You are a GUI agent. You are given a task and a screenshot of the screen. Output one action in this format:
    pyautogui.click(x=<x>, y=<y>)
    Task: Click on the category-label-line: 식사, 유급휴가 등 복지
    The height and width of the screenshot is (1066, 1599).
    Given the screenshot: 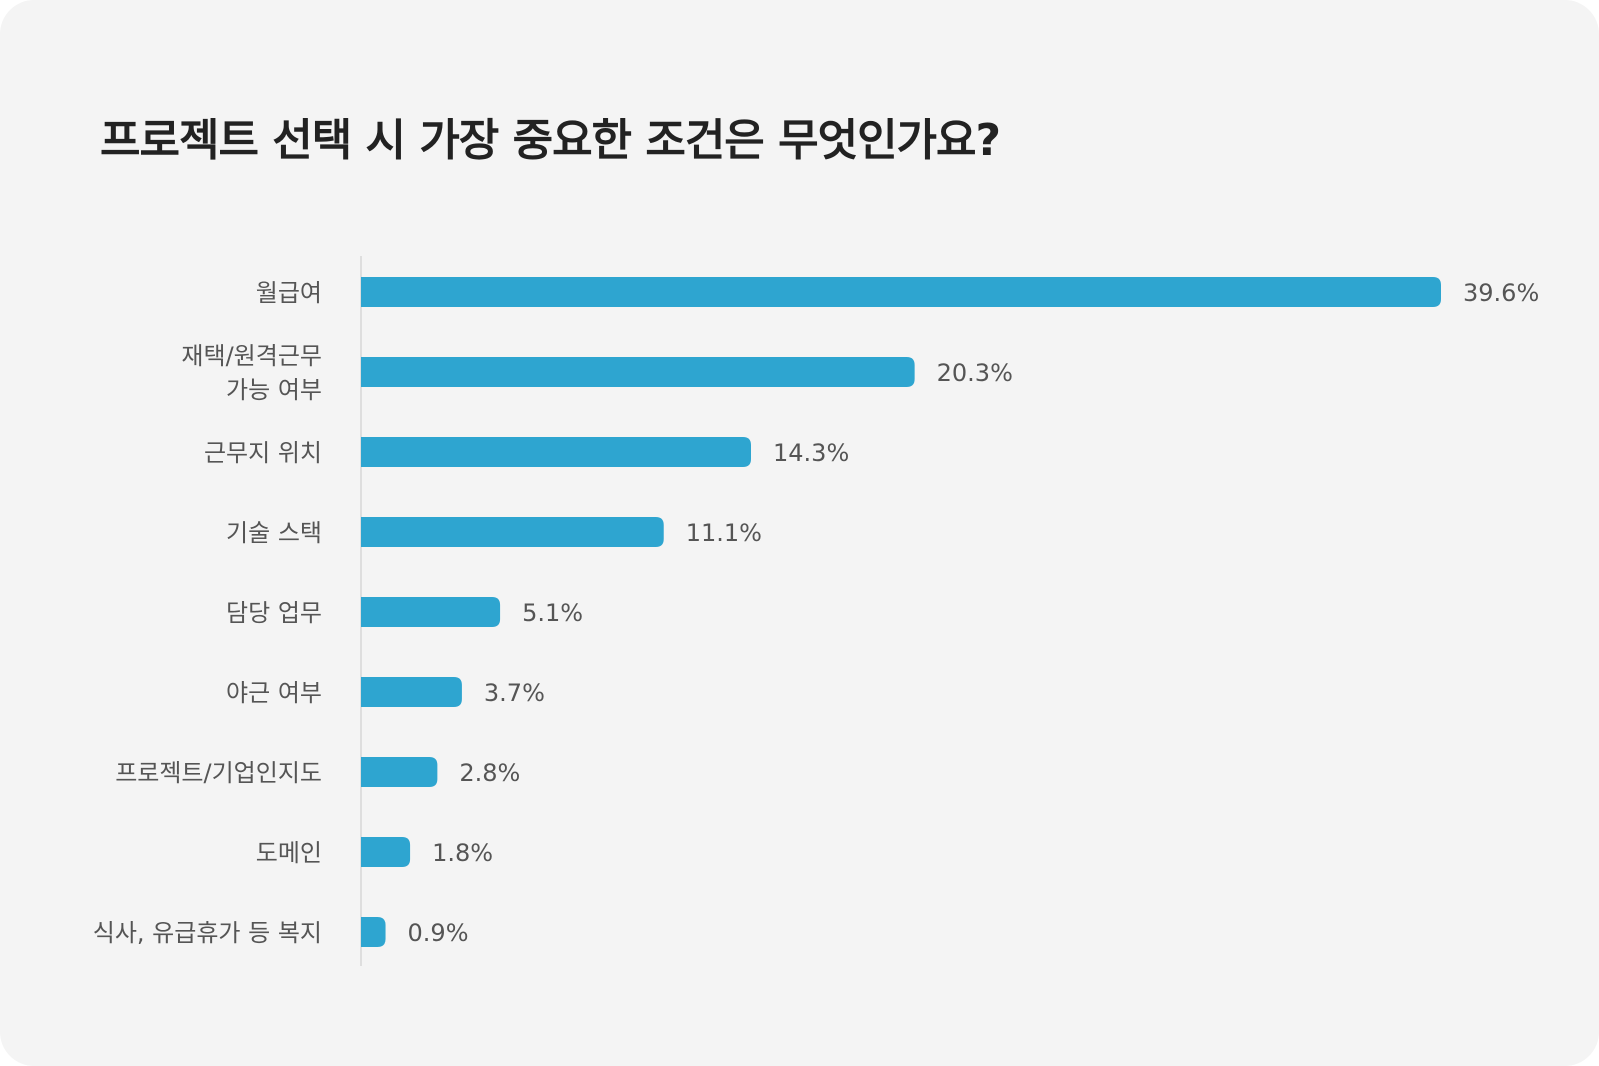 What is the action you would take?
    pyautogui.click(x=207, y=933)
    